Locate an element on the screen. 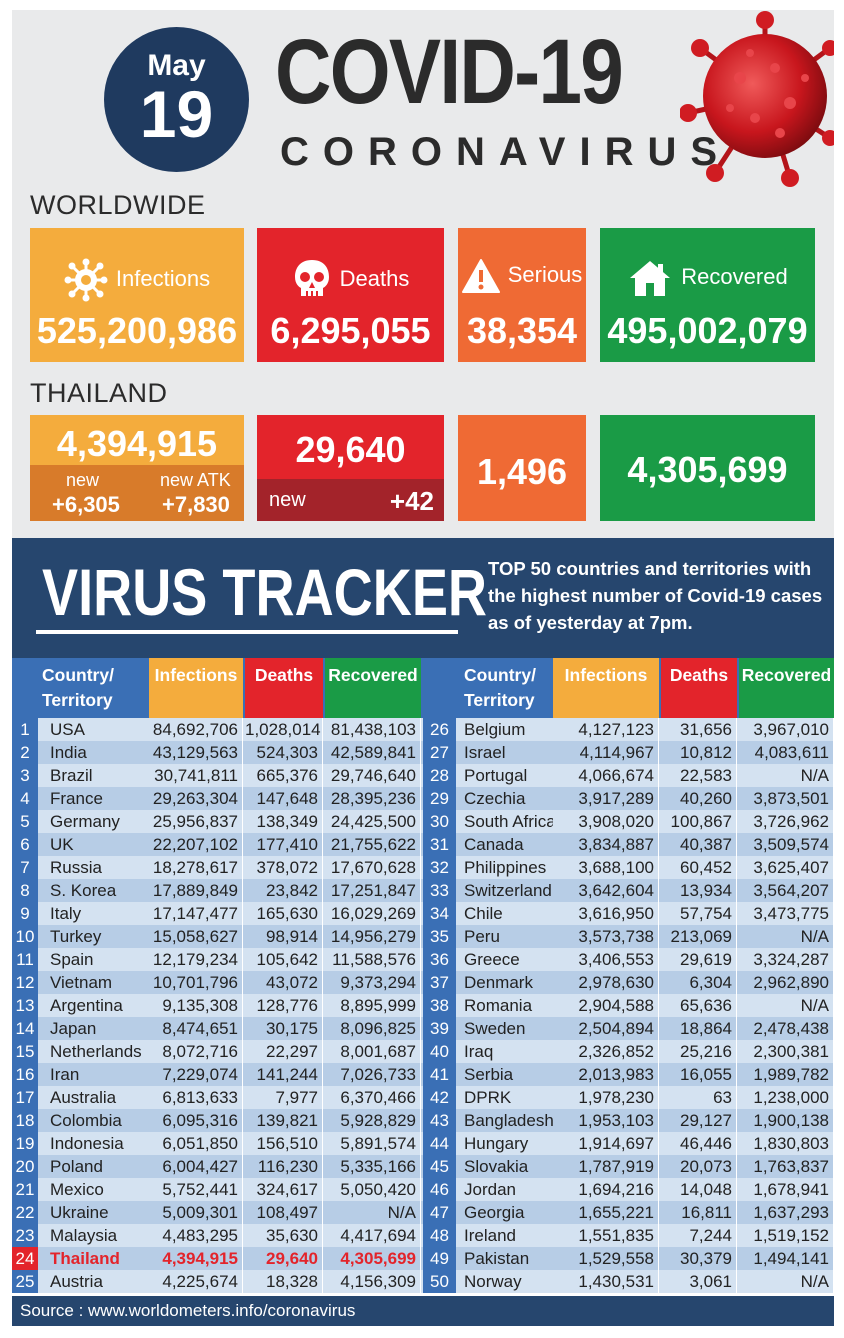 The image size is (844, 1338). cell-deaths: 16,811 is located at coordinates (699, 1212).